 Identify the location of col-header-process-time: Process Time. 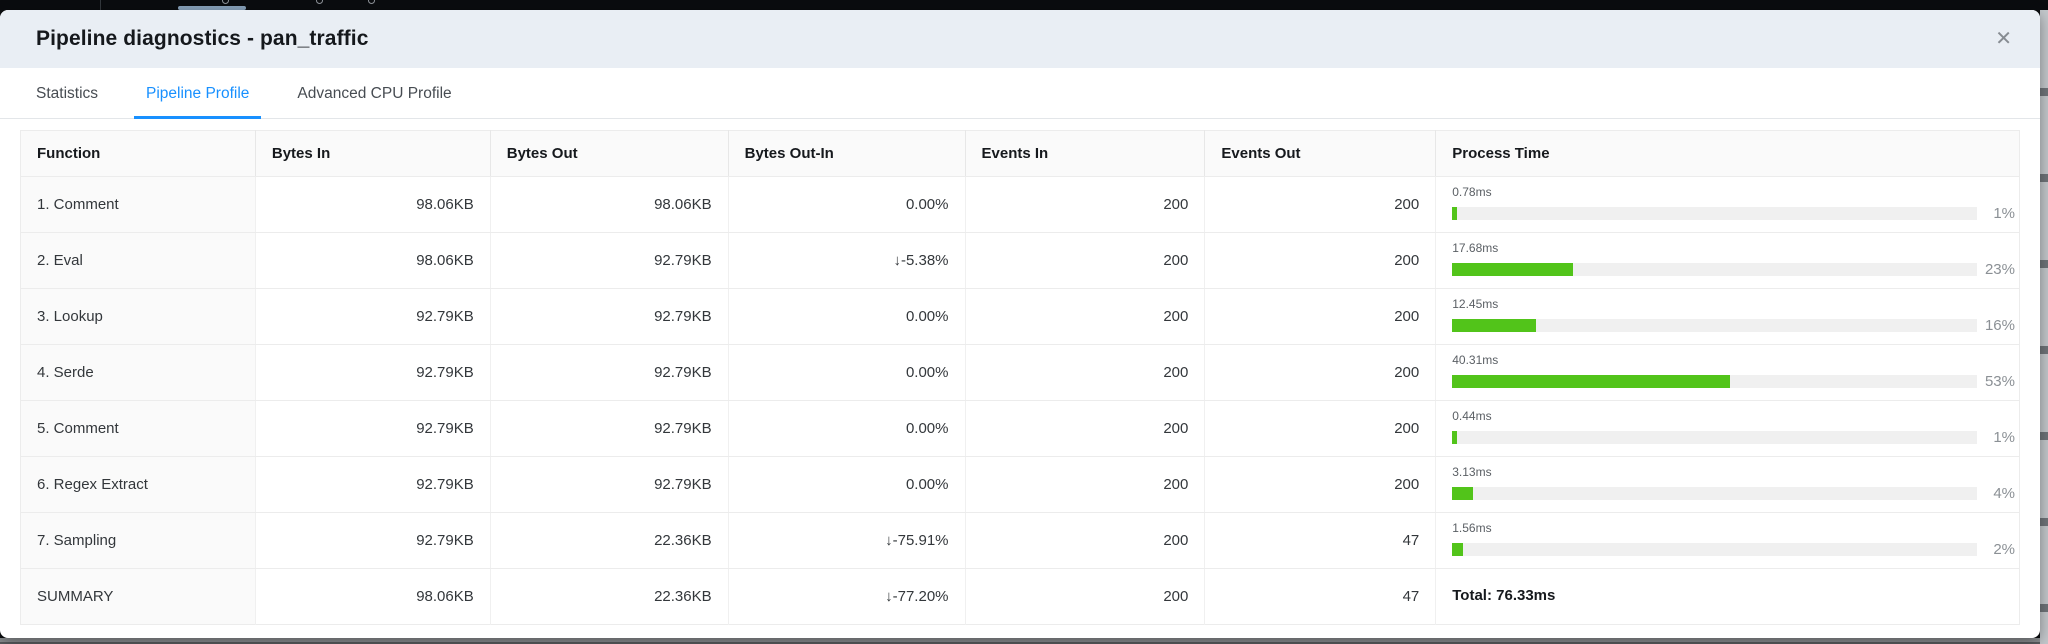
(1727, 153).